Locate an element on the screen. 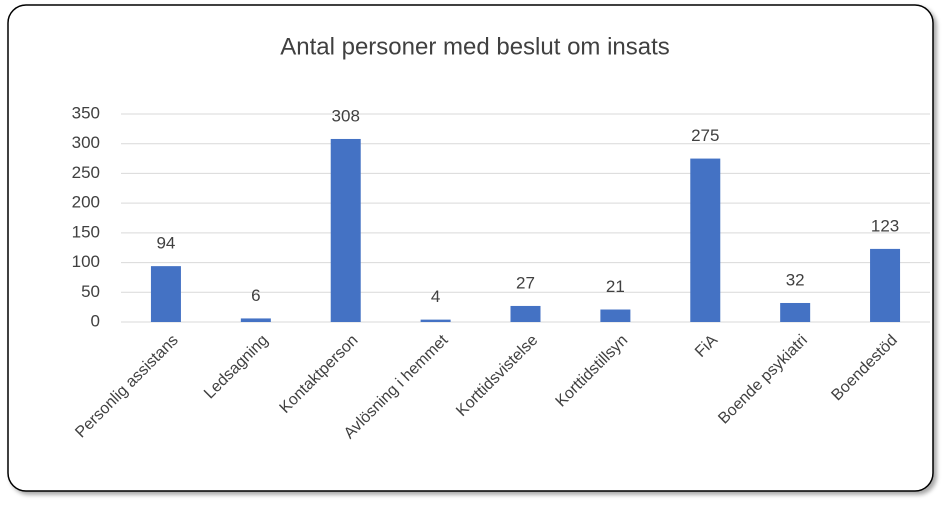 This screenshot has width=943, height=506. chart-title: Antal personer med beslut om insats is located at coordinates (475, 46).